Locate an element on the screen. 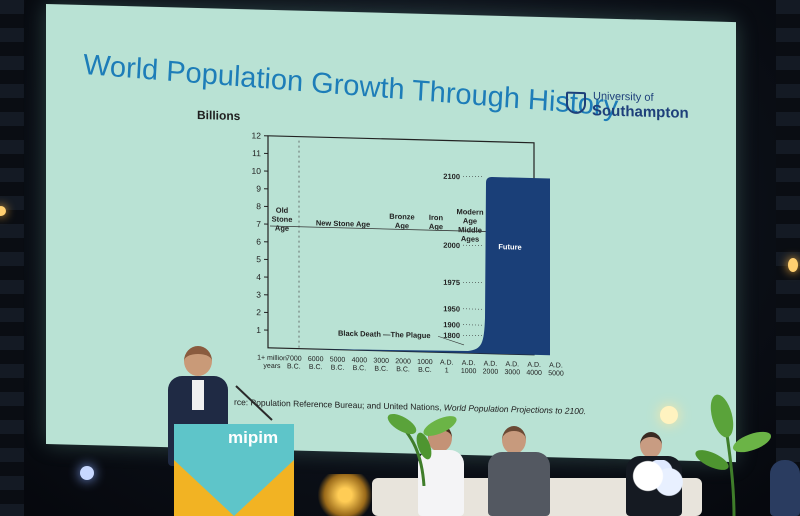 This screenshot has height=516, width=800. y-tick-label: 3 is located at coordinates (258, 295).